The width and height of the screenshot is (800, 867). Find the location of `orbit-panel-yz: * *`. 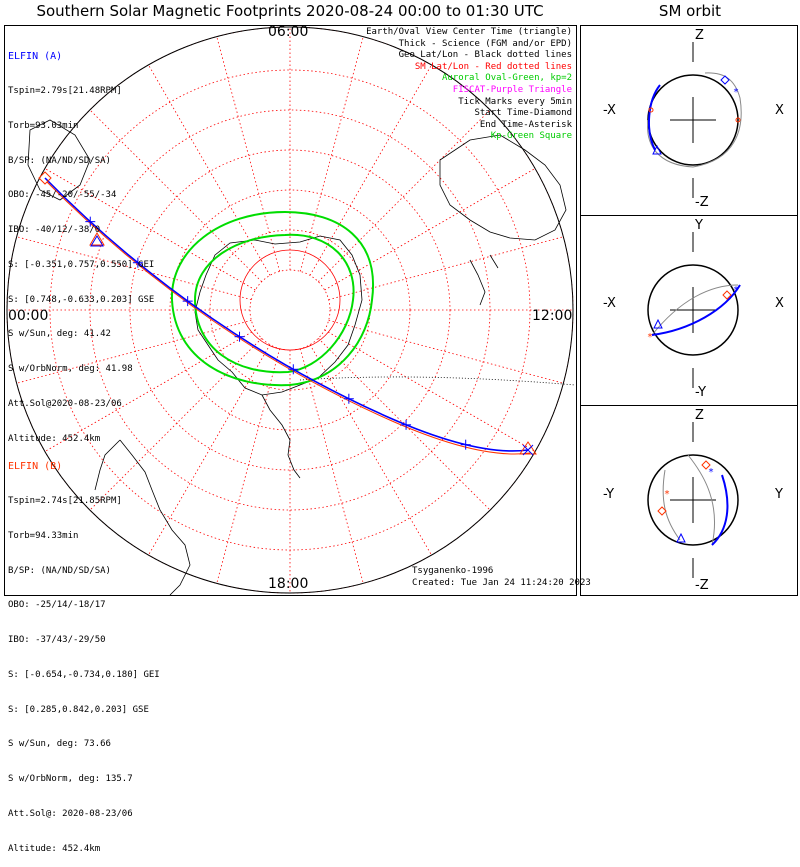

orbit-panel-yz: * * is located at coordinates (693, 500).